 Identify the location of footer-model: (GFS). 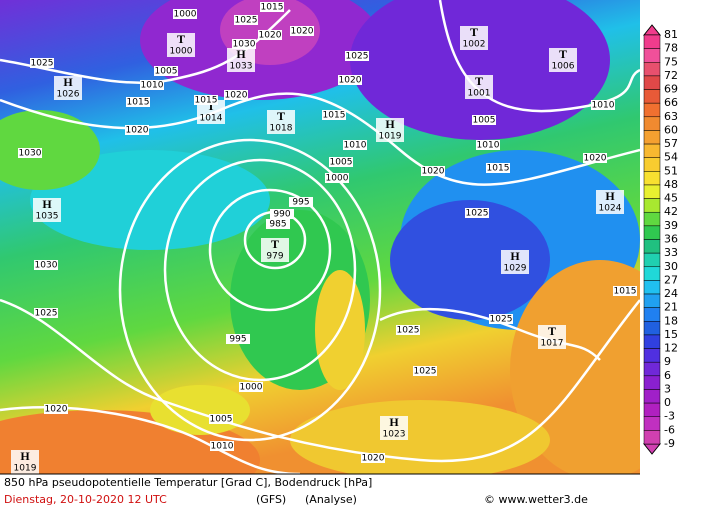
(271, 499).